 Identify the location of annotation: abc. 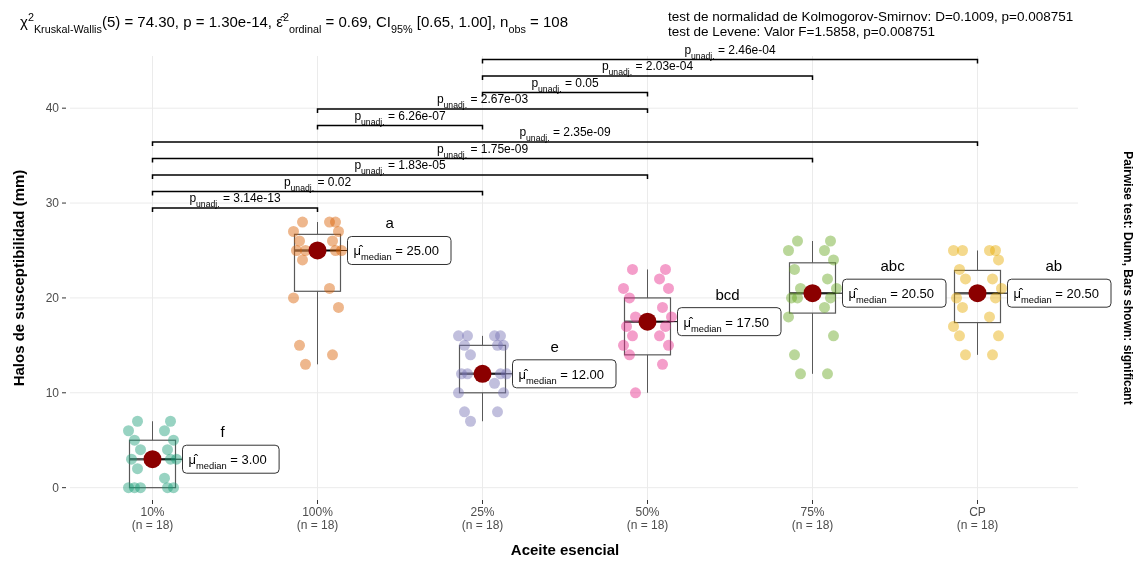
(893, 266).